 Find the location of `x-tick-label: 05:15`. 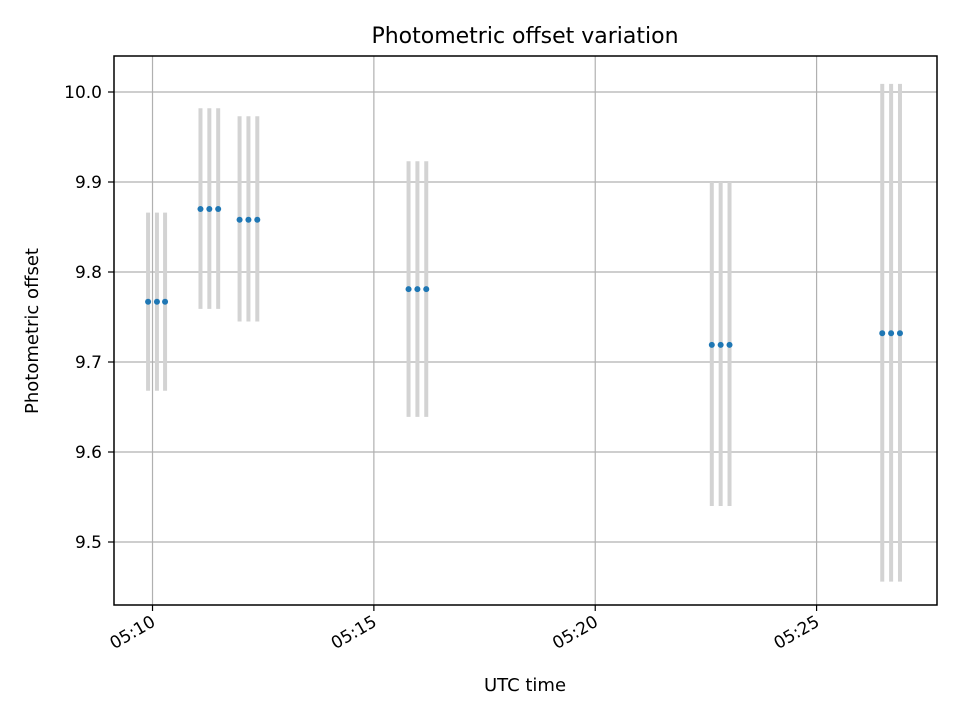

x-tick-label: 05:15 is located at coordinates (354, 633).